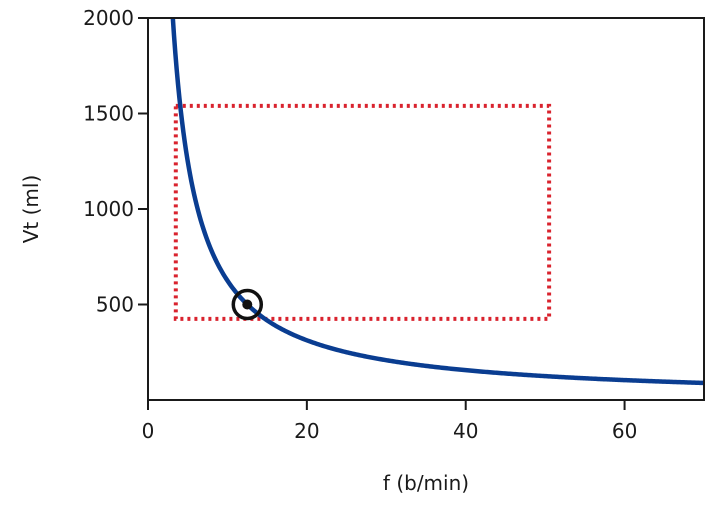 The height and width of the screenshot is (505, 724). Describe the element at coordinates (426, 483) in the screenshot. I see `x-axis-label: f (b/min)` at that location.